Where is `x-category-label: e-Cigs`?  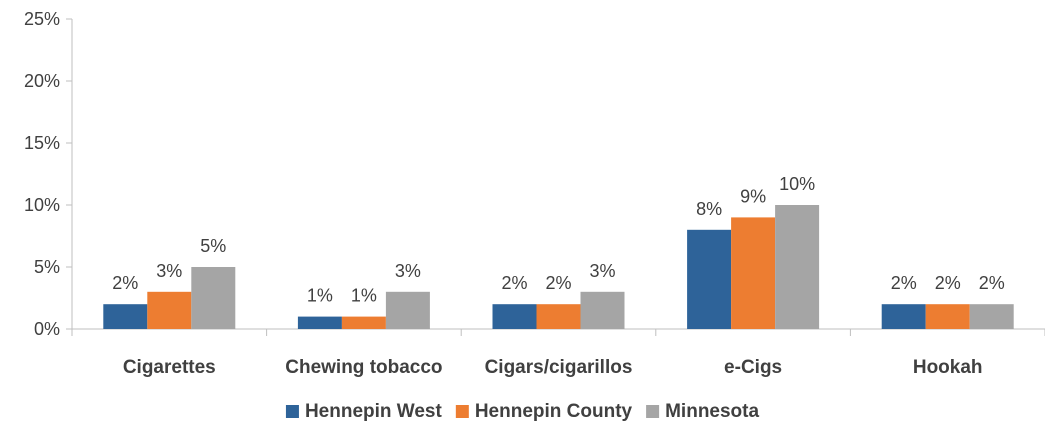 x-category-label: e-Cigs is located at coordinates (753, 367).